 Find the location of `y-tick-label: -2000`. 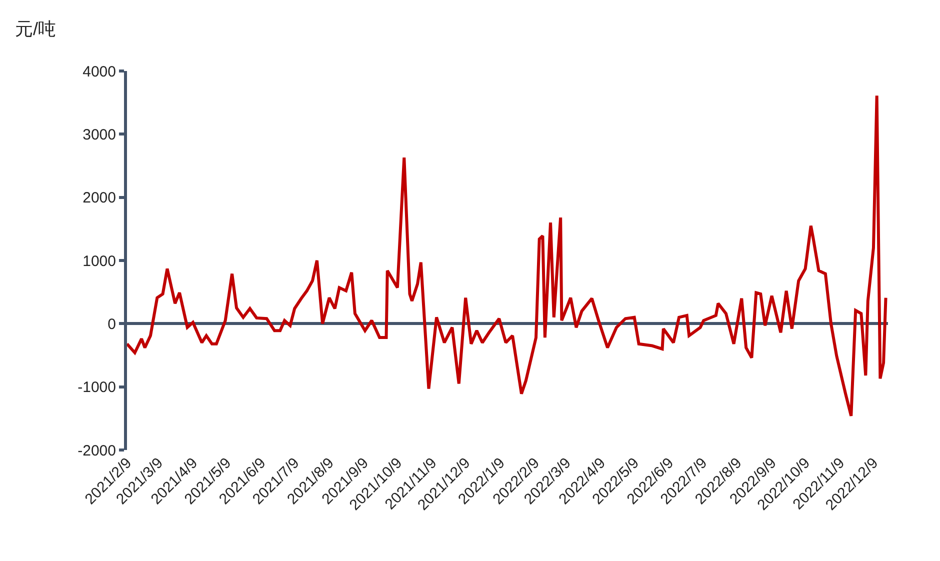

y-tick-label: -2000 is located at coordinates (97, 451).